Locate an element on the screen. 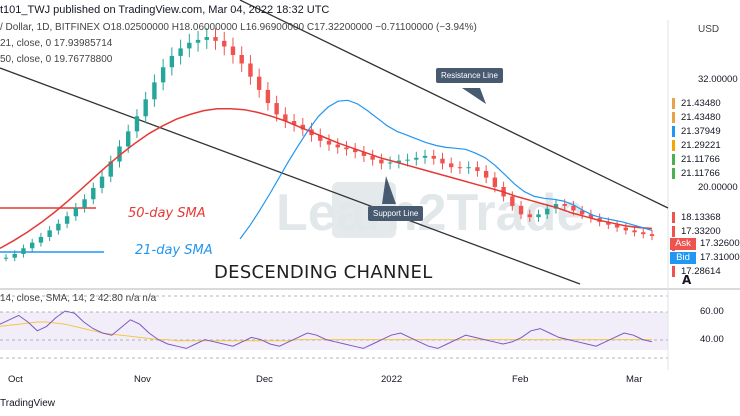 The height and width of the screenshot is (416, 740). ask-label: Ask is located at coordinates (683, 244).